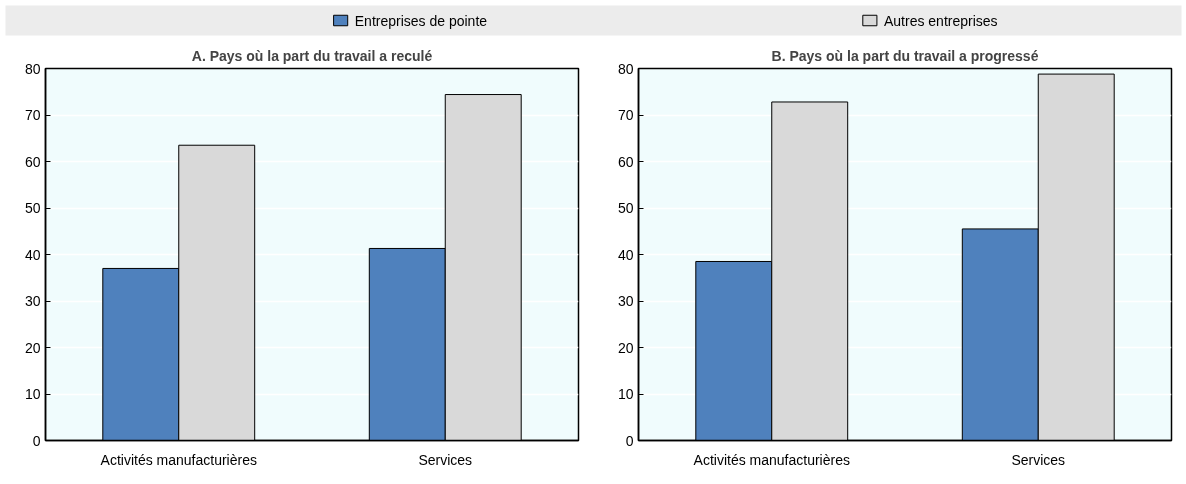 This screenshot has height=484, width=1186. What do you see at coordinates (940, 20) in the screenshot?
I see `legend-label: Autres entreprises` at bounding box center [940, 20].